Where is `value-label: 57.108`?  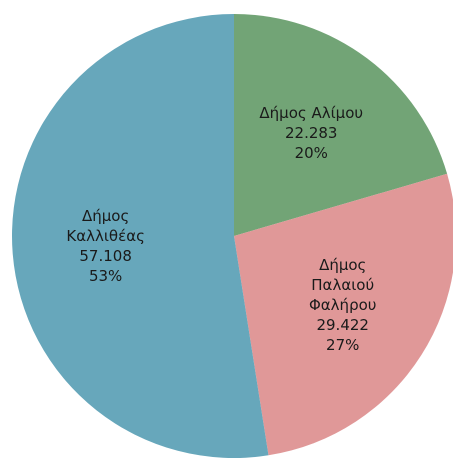
value-label: 57.108 is located at coordinates (105, 256).